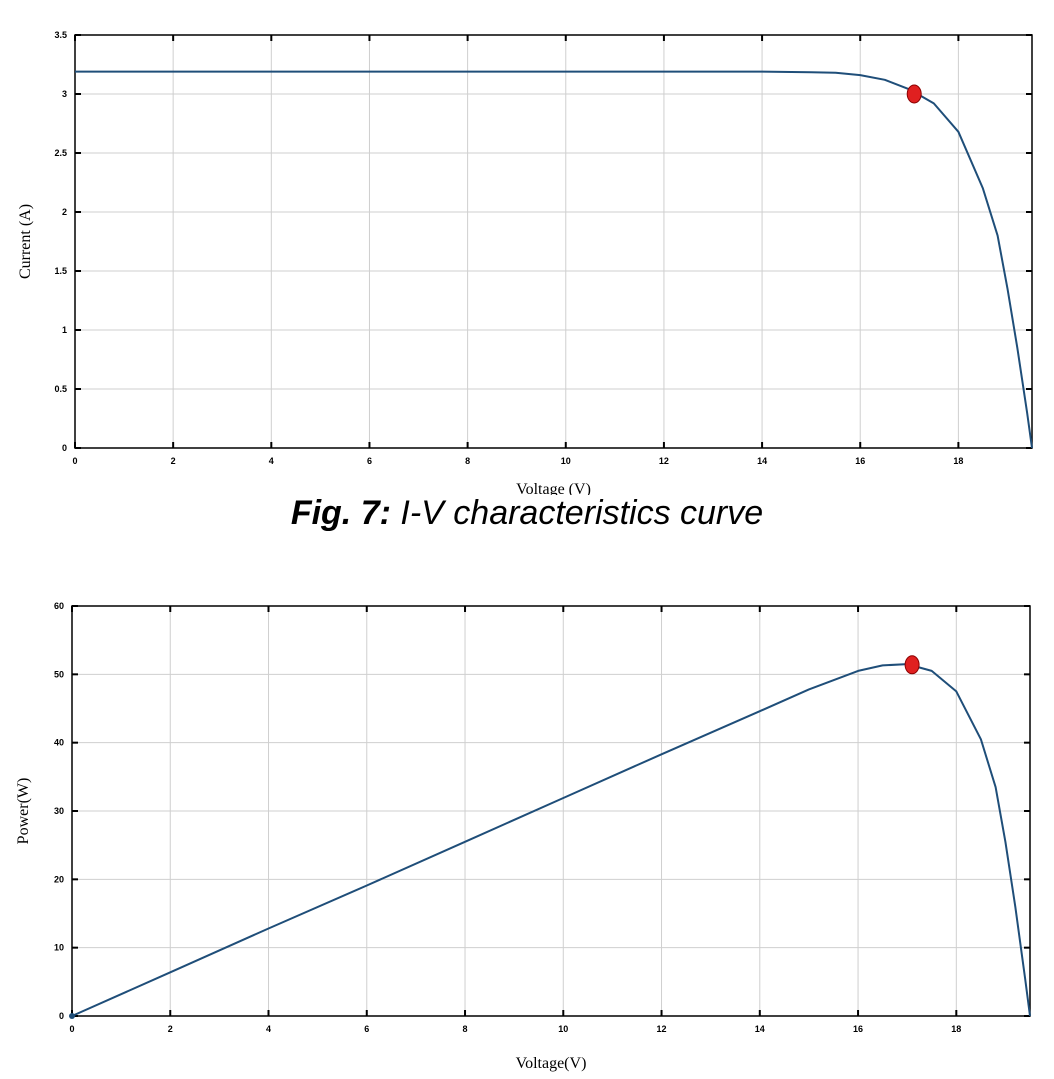 Image resolution: width=1054 pixels, height=1079 pixels. What do you see at coordinates (662, 1029) in the screenshot?
I see `pv-x-tick-label: 12` at bounding box center [662, 1029].